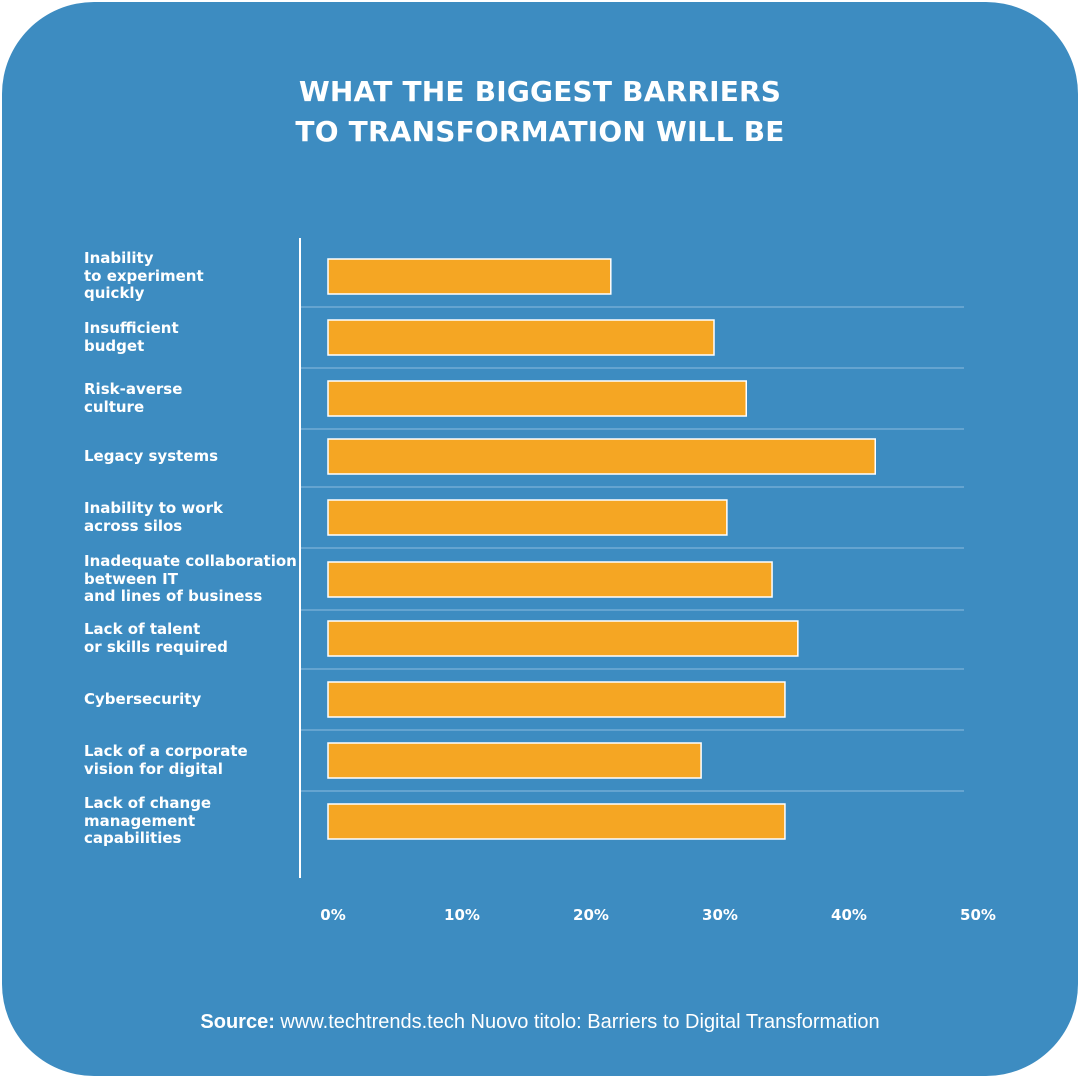  Describe the element at coordinates (151, 455) in the screenshot. I see `category-label: Legacy systems` at that location.